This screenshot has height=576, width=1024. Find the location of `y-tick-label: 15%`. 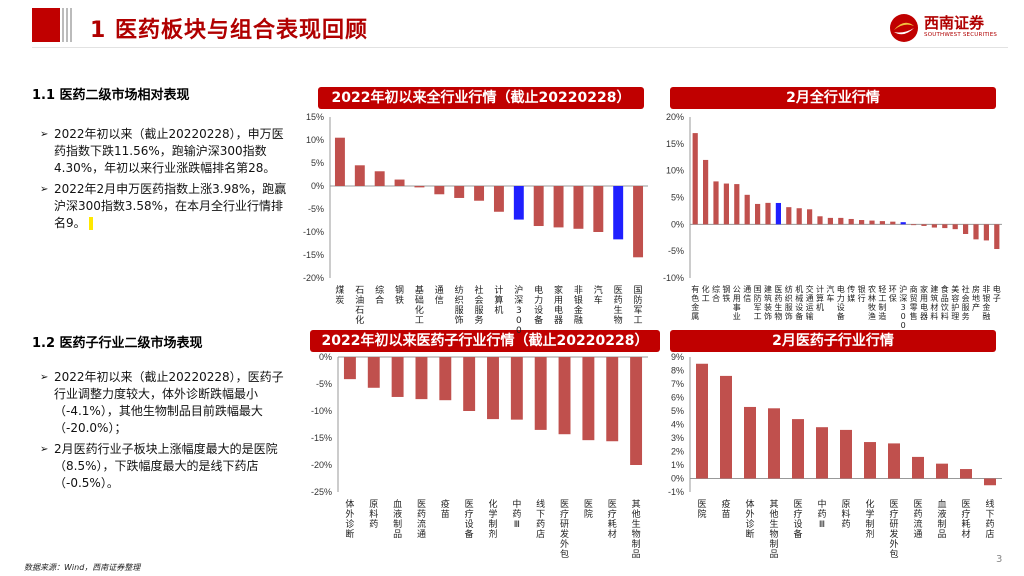

y-tick-label: 15% is located at coordinates (315, 117).